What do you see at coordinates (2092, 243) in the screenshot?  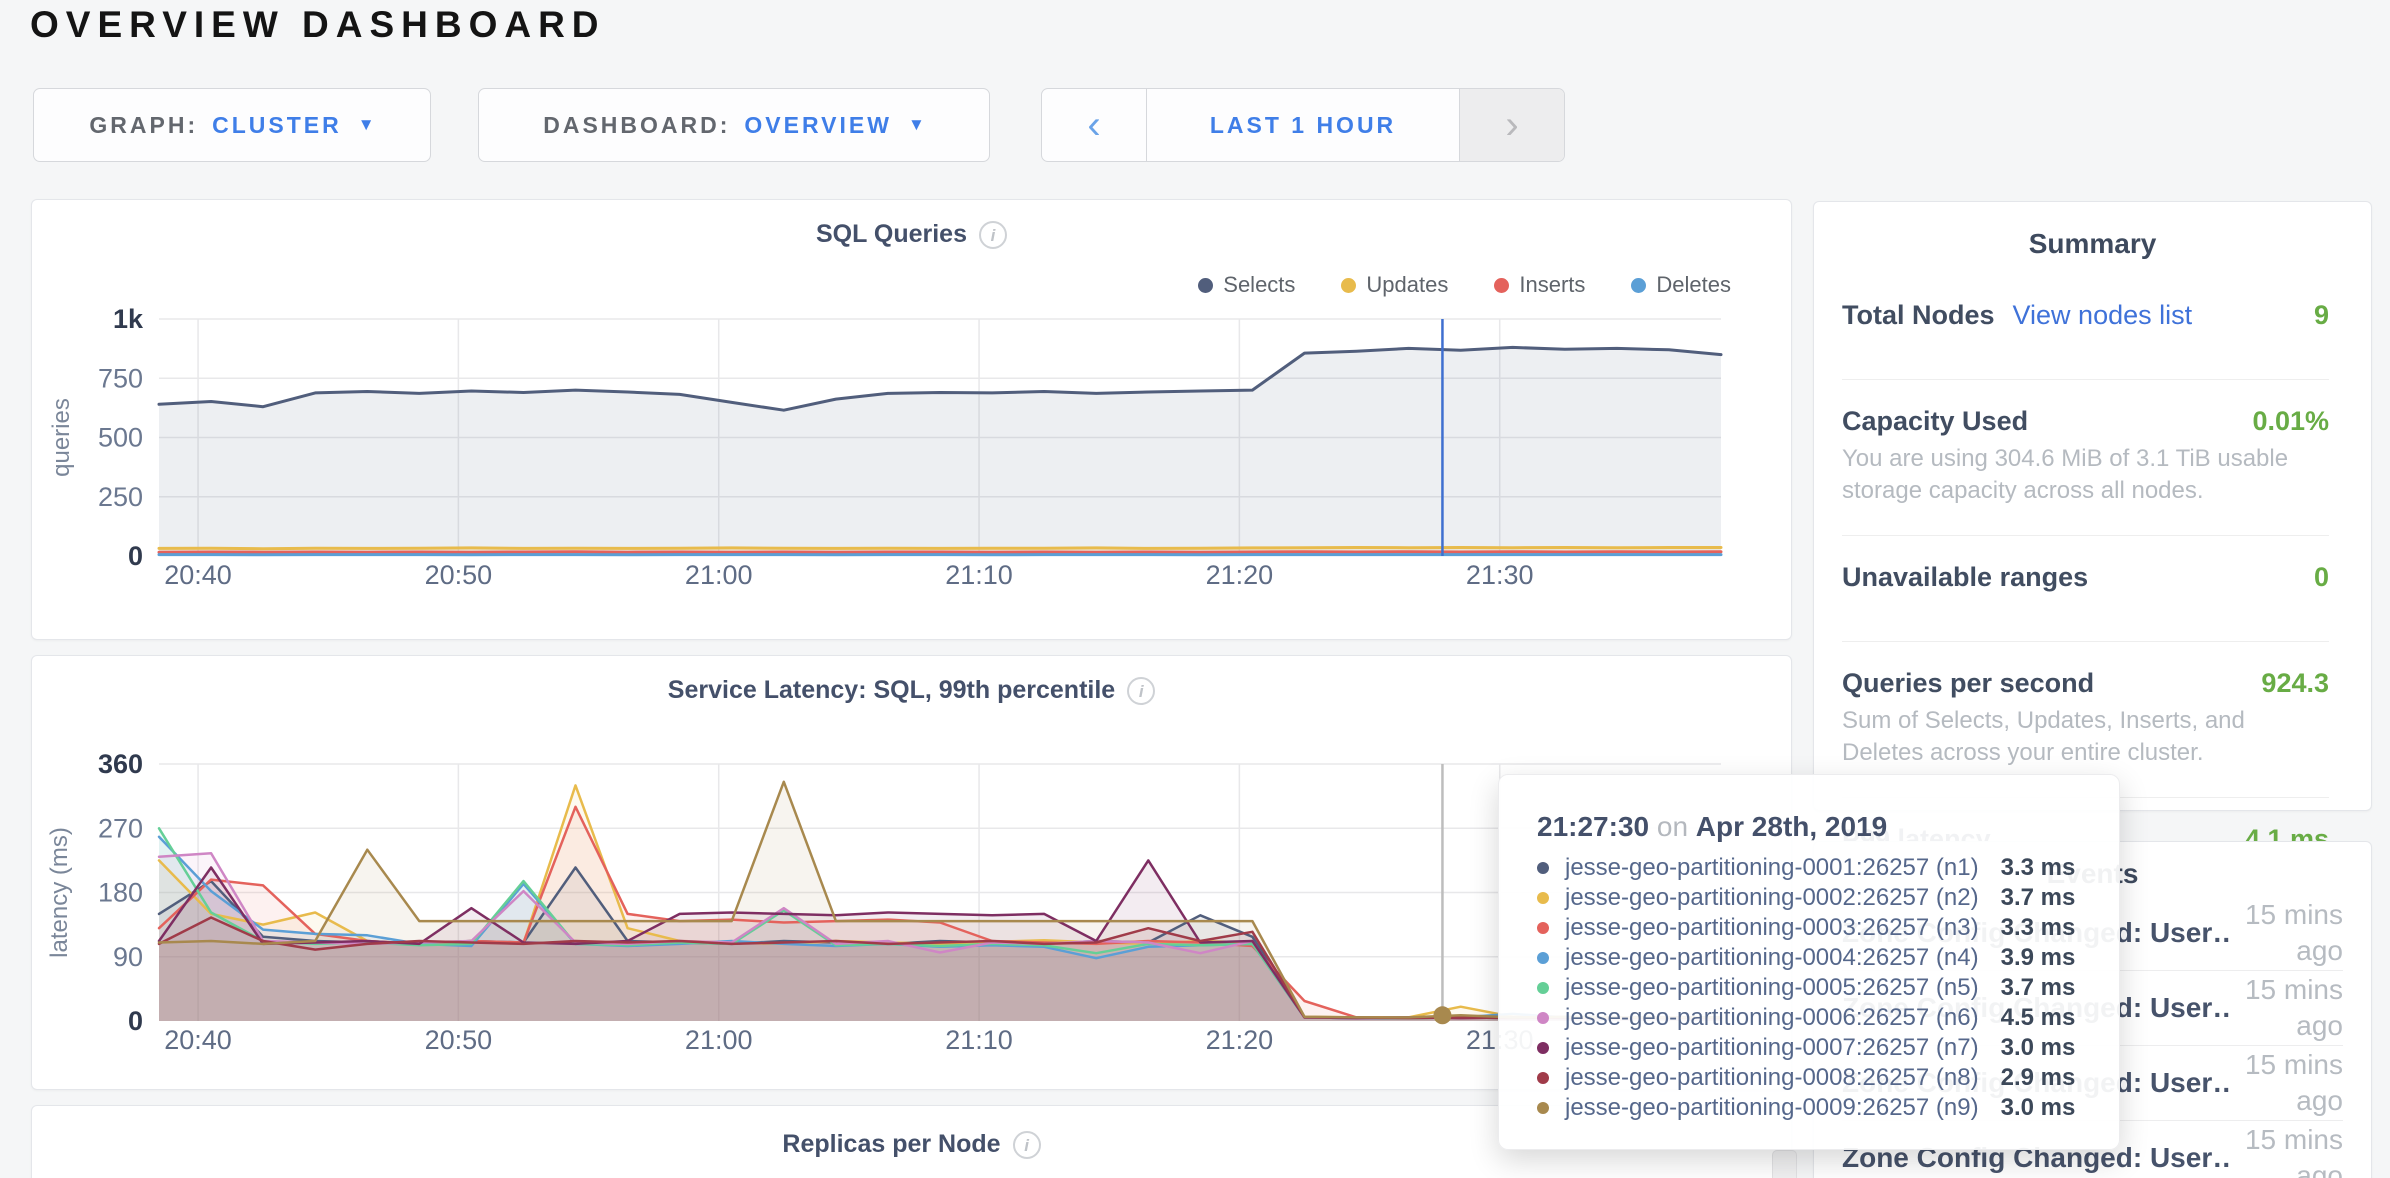 I see `summary-title: Summary` at bounding box center [2092, 243].